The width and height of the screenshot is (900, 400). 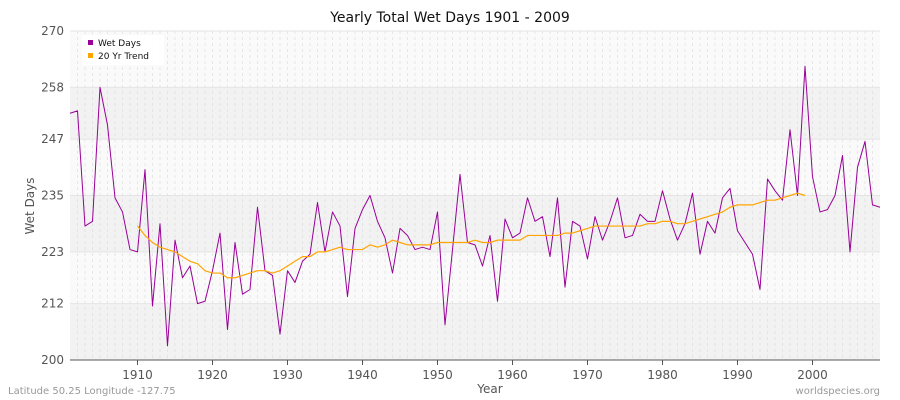 I want to click on y-tick-label: 200, so click(x=52, y=360).